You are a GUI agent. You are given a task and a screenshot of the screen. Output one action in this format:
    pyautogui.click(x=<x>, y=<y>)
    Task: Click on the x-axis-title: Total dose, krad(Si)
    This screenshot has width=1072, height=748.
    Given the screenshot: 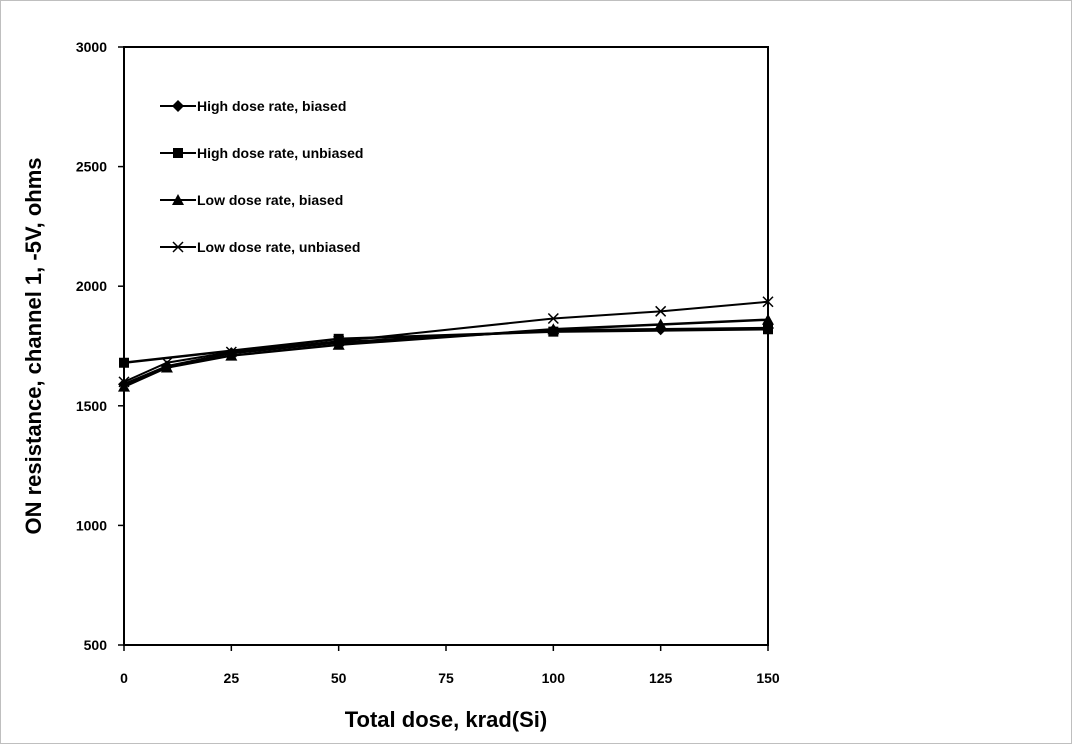 What is the action you would take?
    pyautogui.click(x=446, y=719)
    